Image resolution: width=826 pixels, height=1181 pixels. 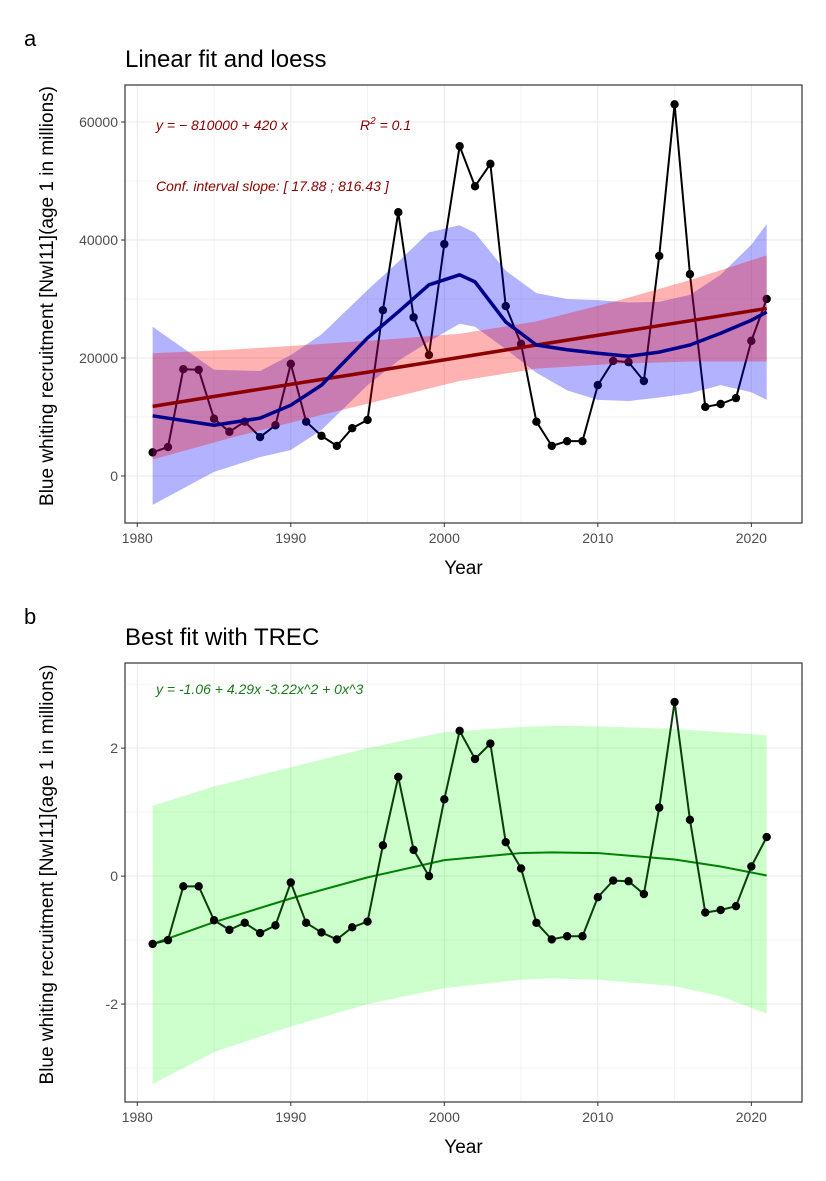 I want to click on y-tick-label: 40000, so click(x=98, y=240).